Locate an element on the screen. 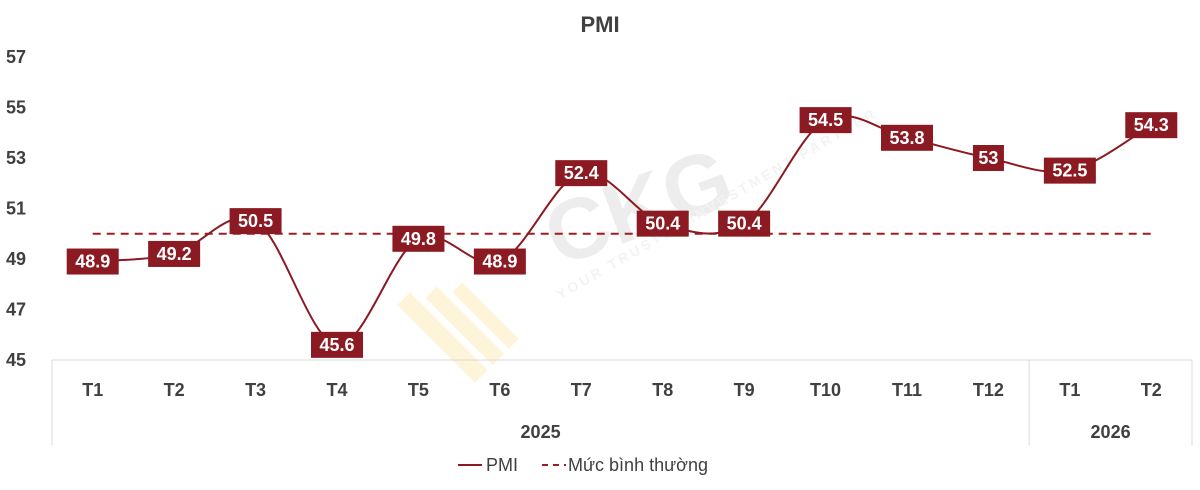 The image size is (1200, 490). x-tick-label: T10 is located at coordinates (825, 390).